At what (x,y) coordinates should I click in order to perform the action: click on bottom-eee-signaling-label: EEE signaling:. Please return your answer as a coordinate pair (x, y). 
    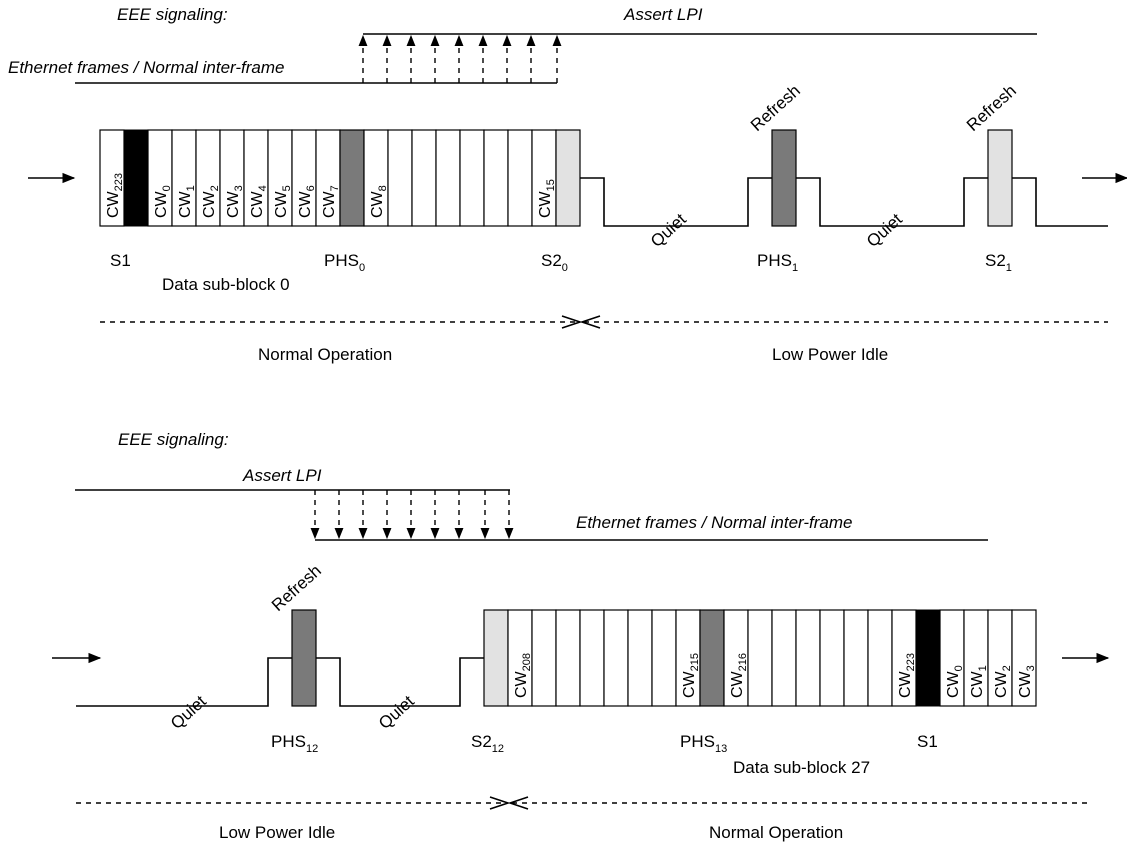
    Looking at the image, I should click on (173, 439).